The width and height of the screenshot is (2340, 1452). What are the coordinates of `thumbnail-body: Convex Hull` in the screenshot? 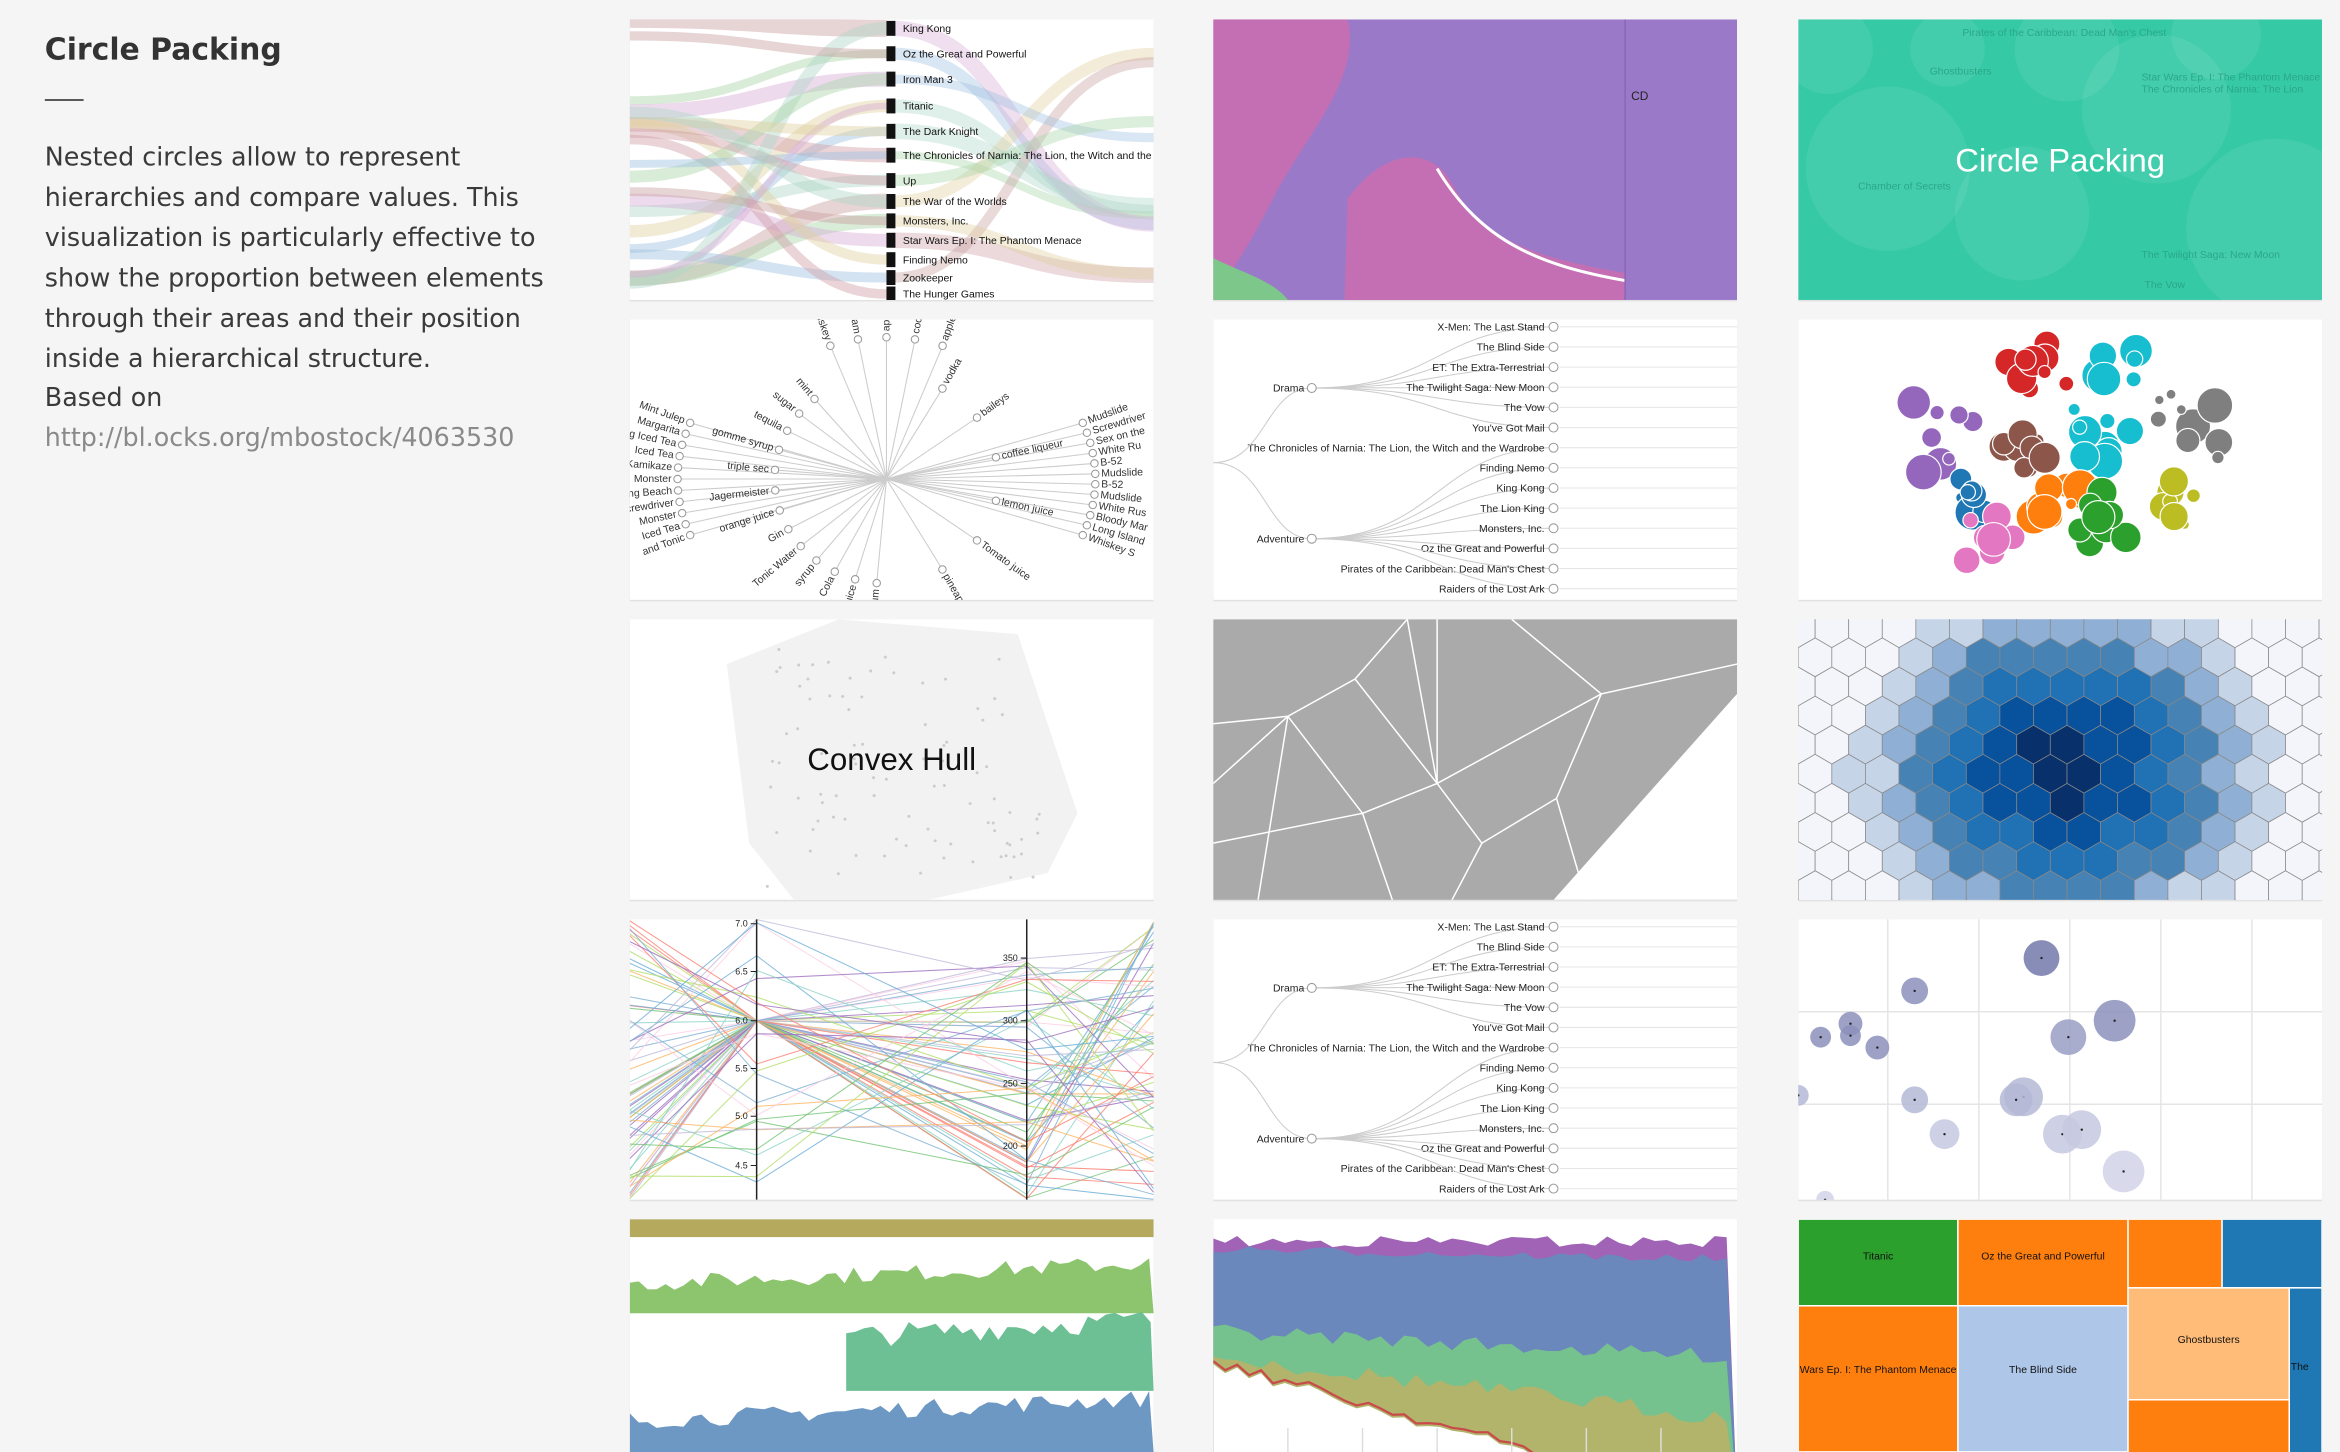 It's located at (891, 759).